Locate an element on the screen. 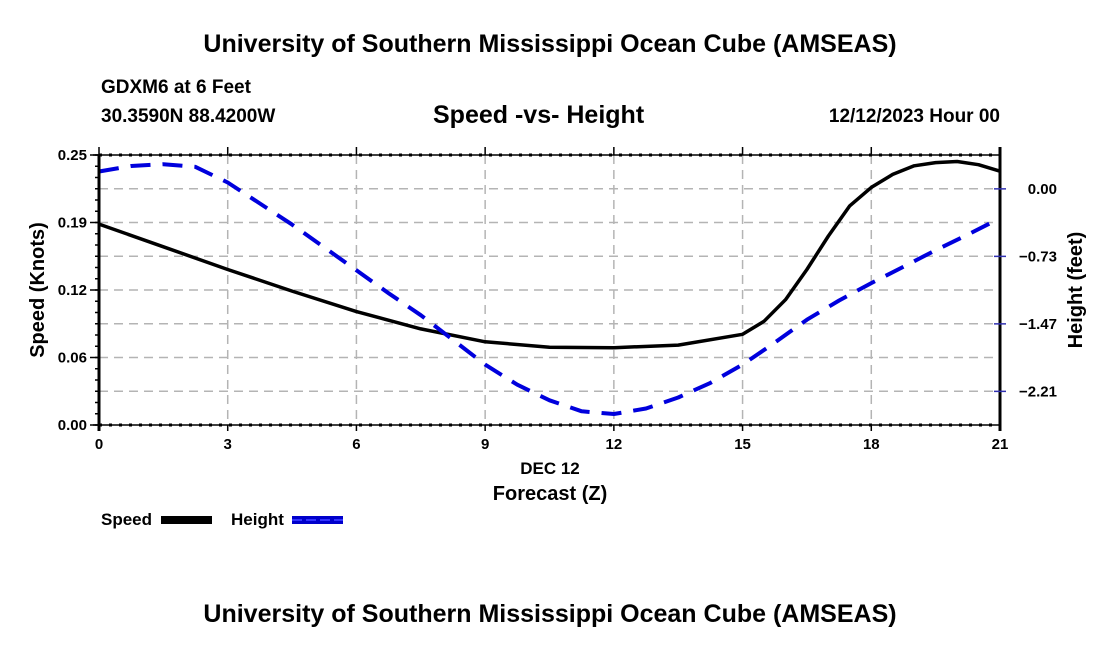 The image size is (1100, 650). y2-tick-label: −2.21 is located at coordinates (1038, 391).